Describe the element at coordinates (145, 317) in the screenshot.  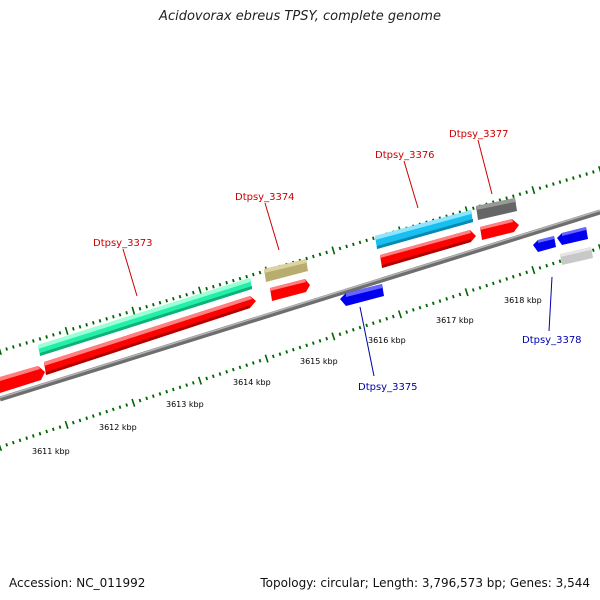
I see `feature-green-bar` at that location.